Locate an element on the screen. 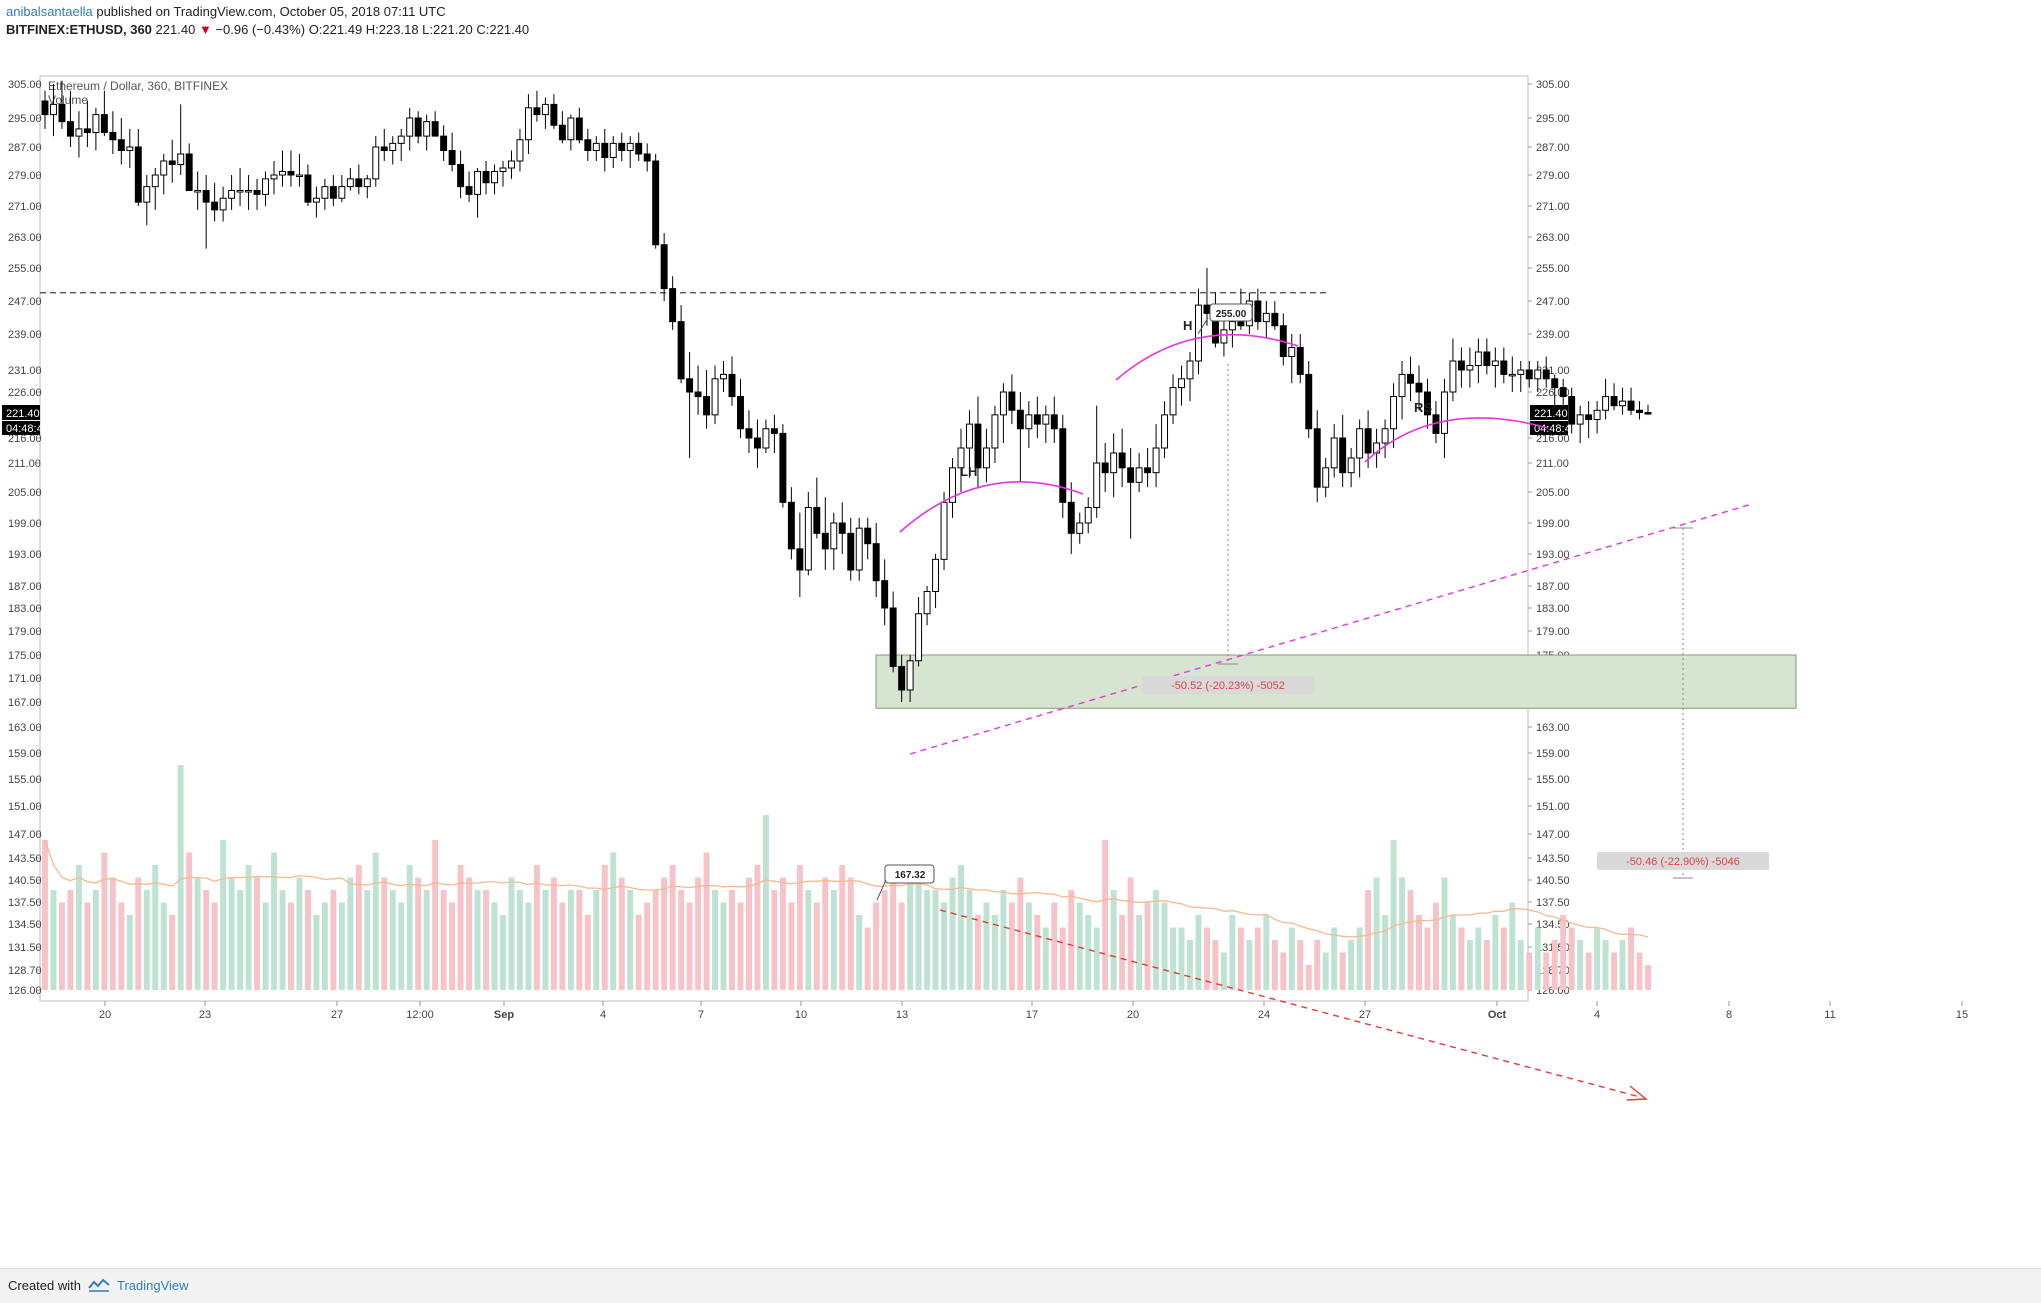  time-tick-label: 4 is located at coordinates (1597, 1015).